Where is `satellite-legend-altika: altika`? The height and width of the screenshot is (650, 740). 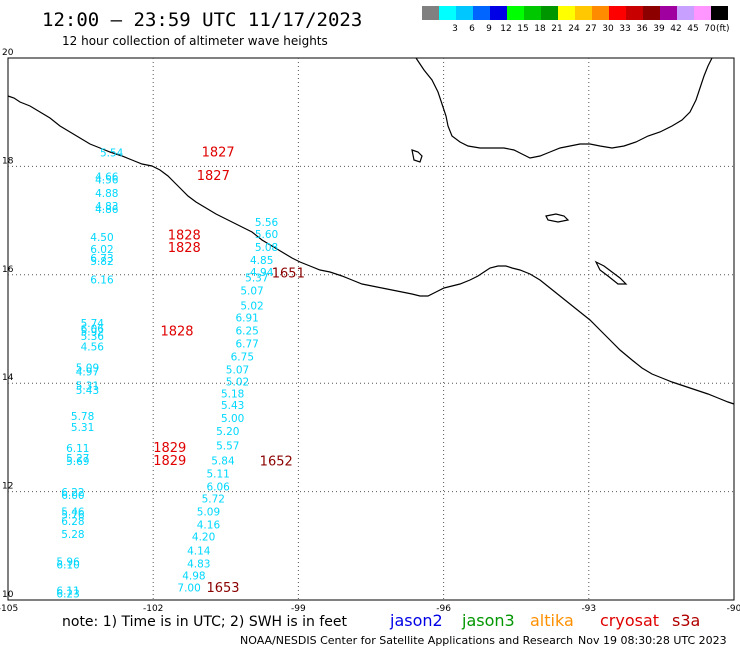
satellite-legend-altika: altika is located at coordinates (552, 620).